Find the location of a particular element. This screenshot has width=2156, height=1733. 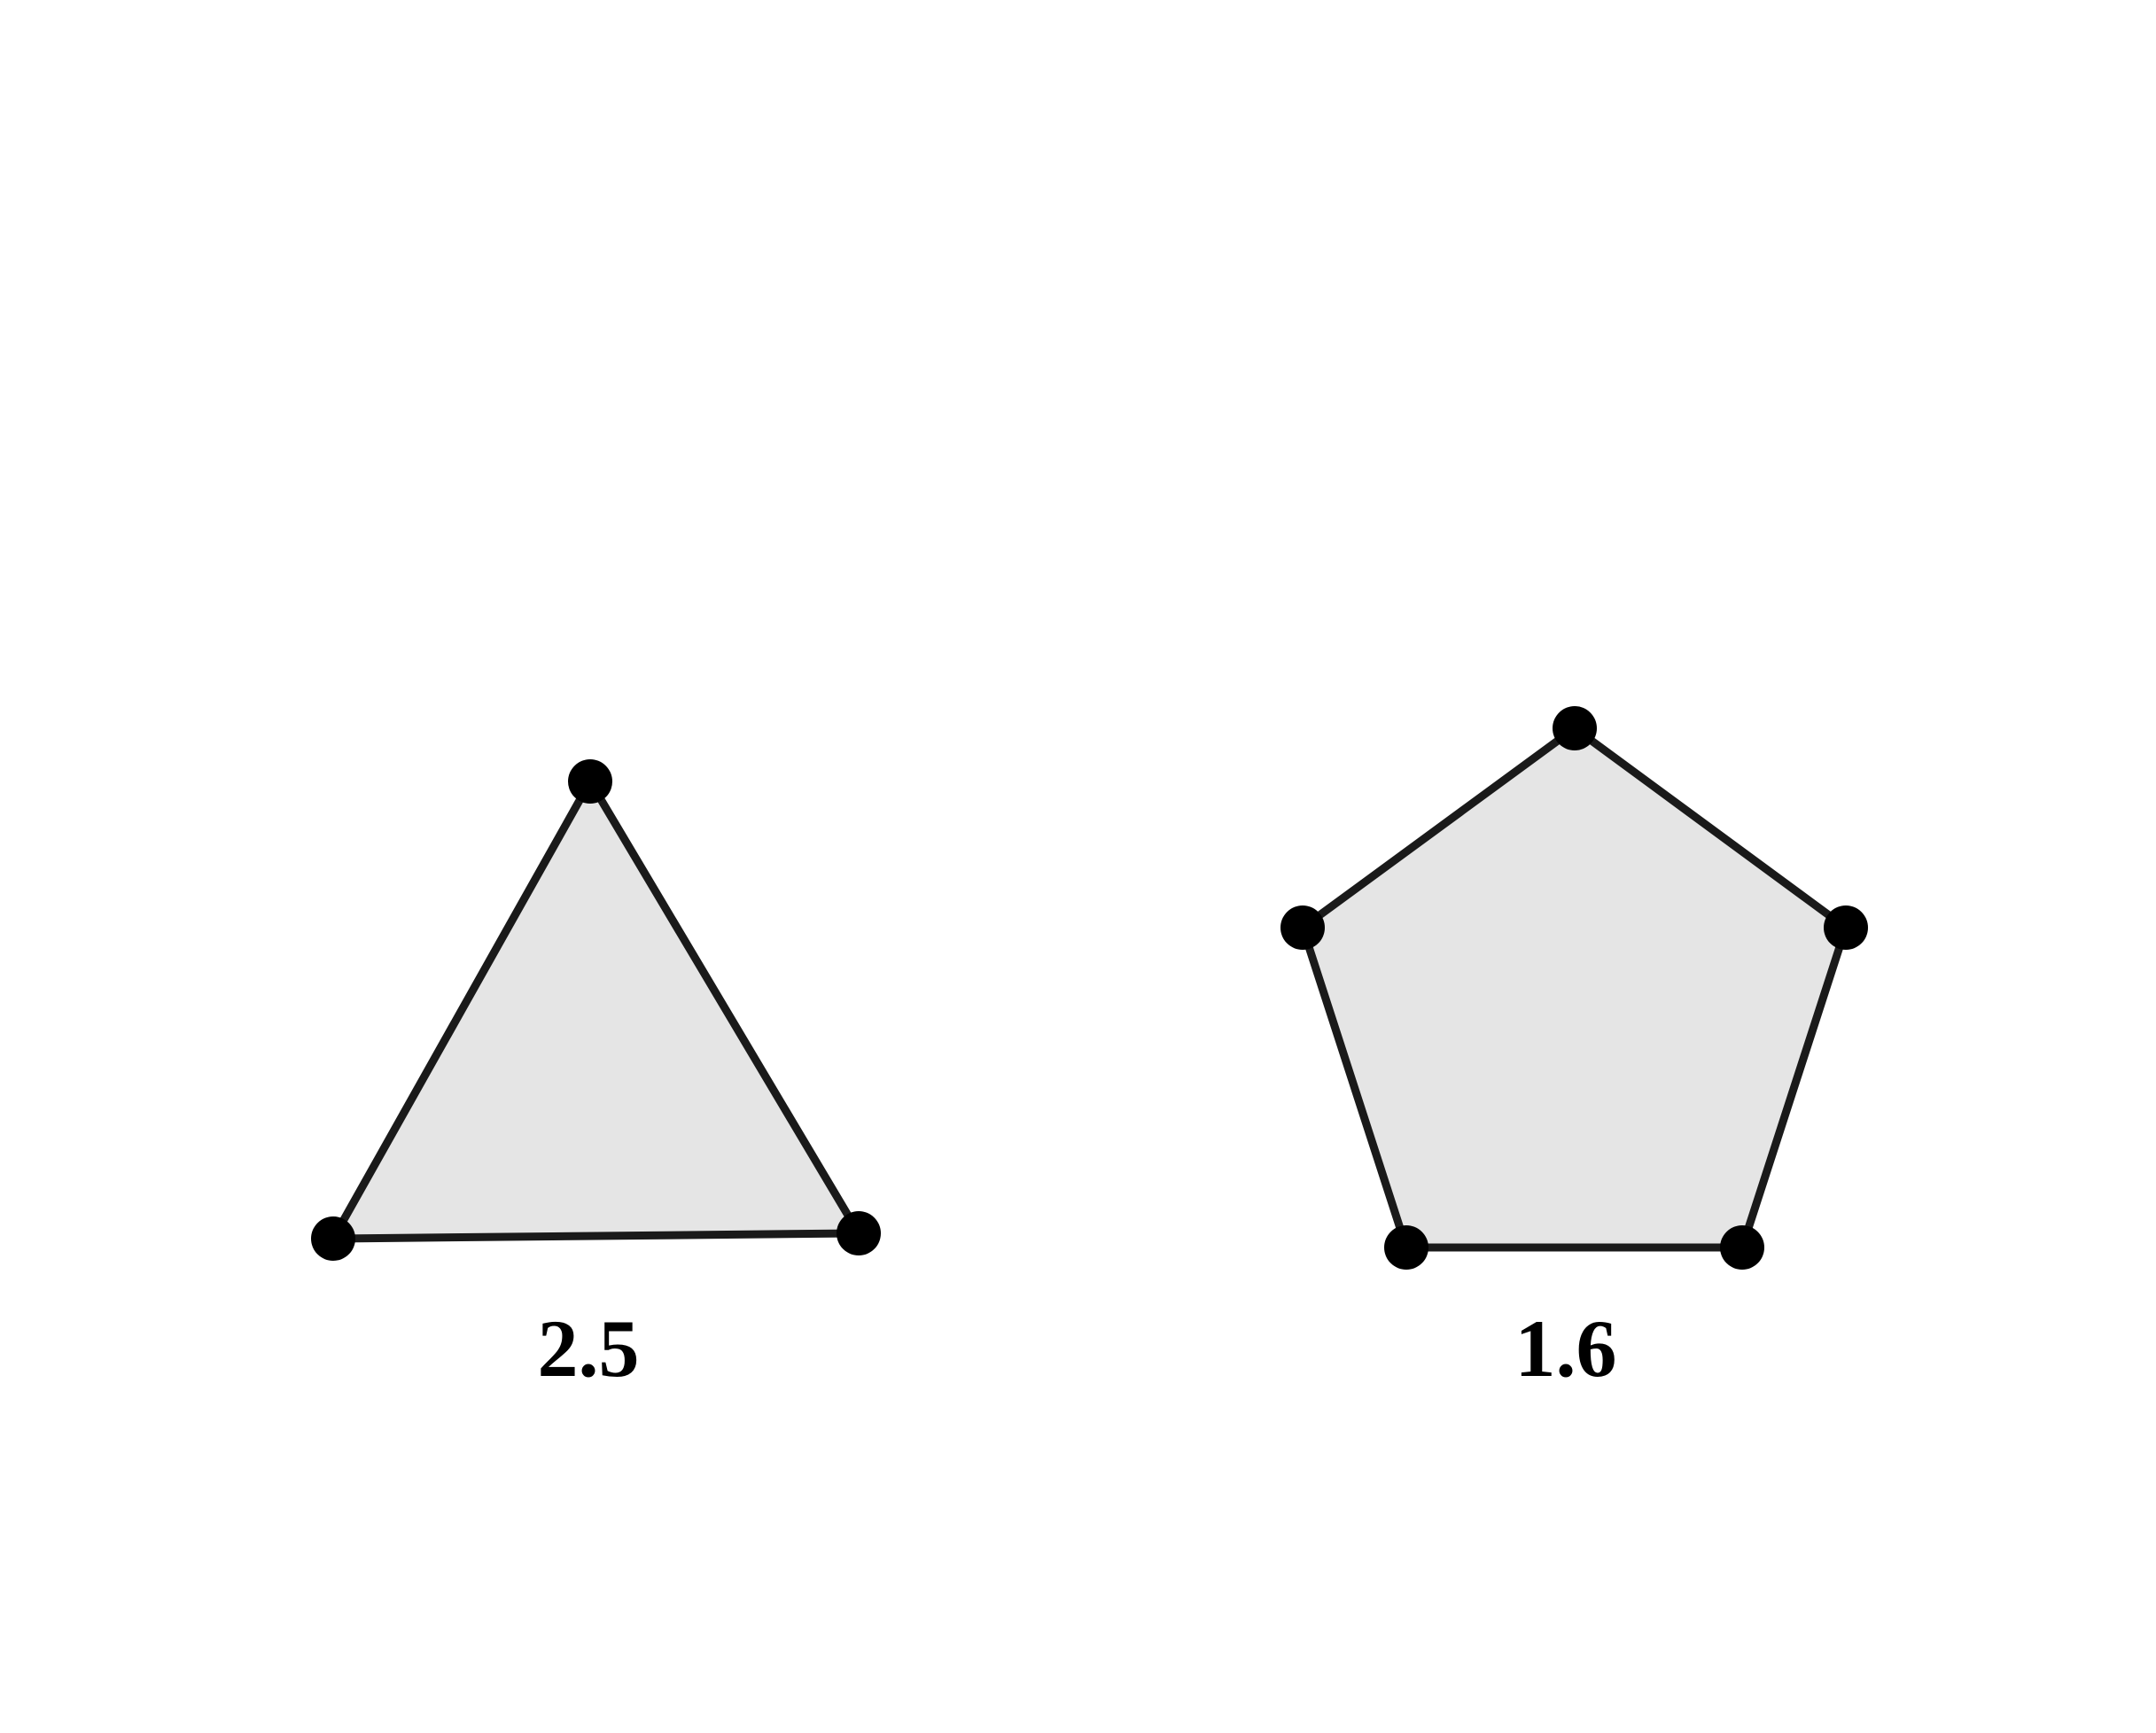

triangle-label: 2.5 is located at coordinates (589, 1349).